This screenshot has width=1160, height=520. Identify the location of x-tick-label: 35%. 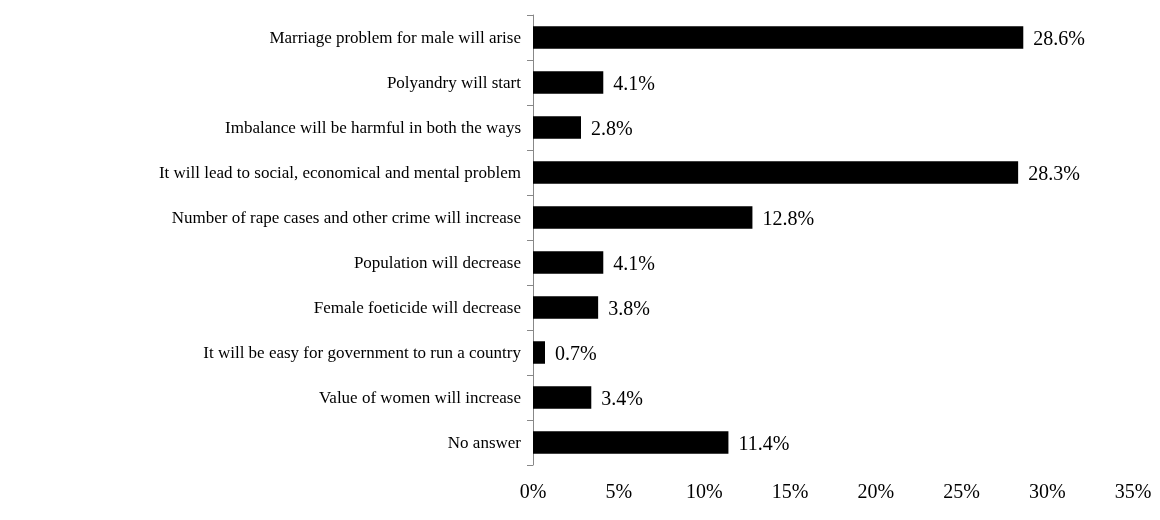
(1133, 491).